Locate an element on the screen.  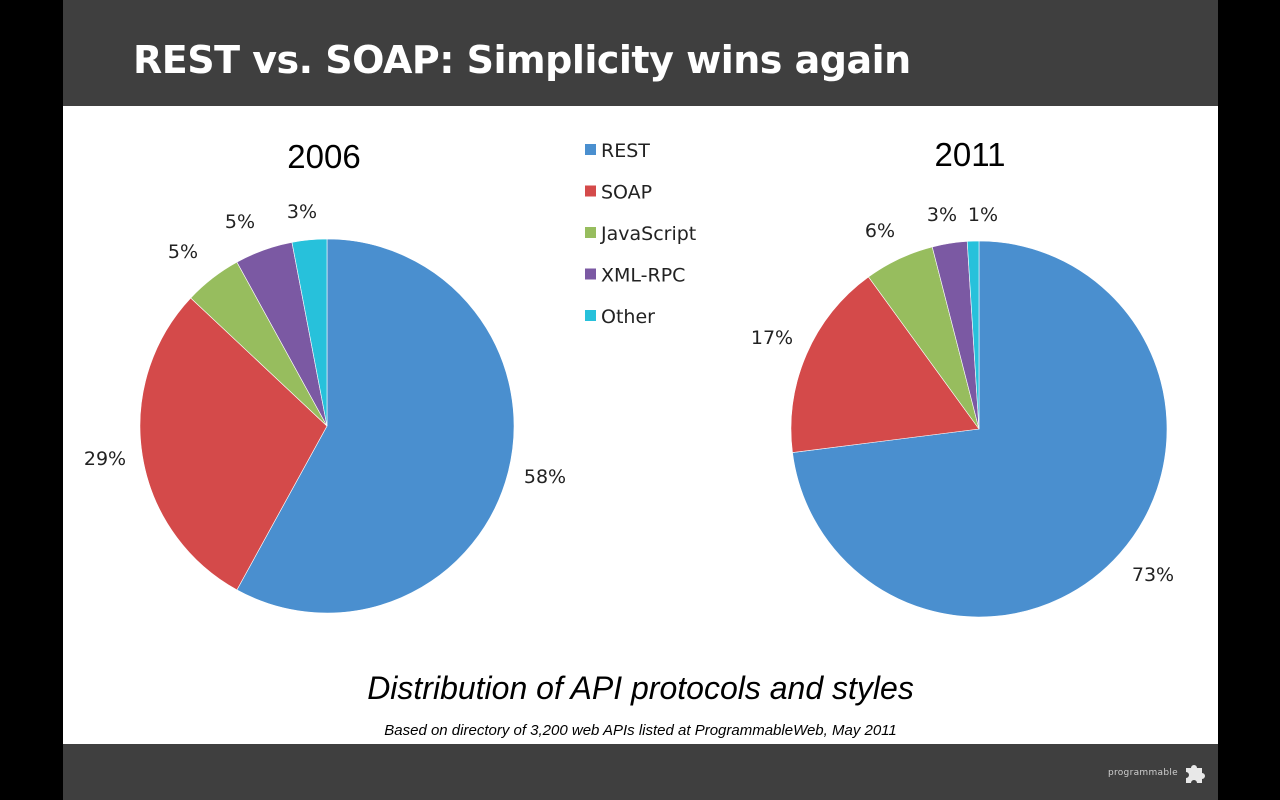
data-label-rest-2006: 58% is located at coordinates (545, 477).